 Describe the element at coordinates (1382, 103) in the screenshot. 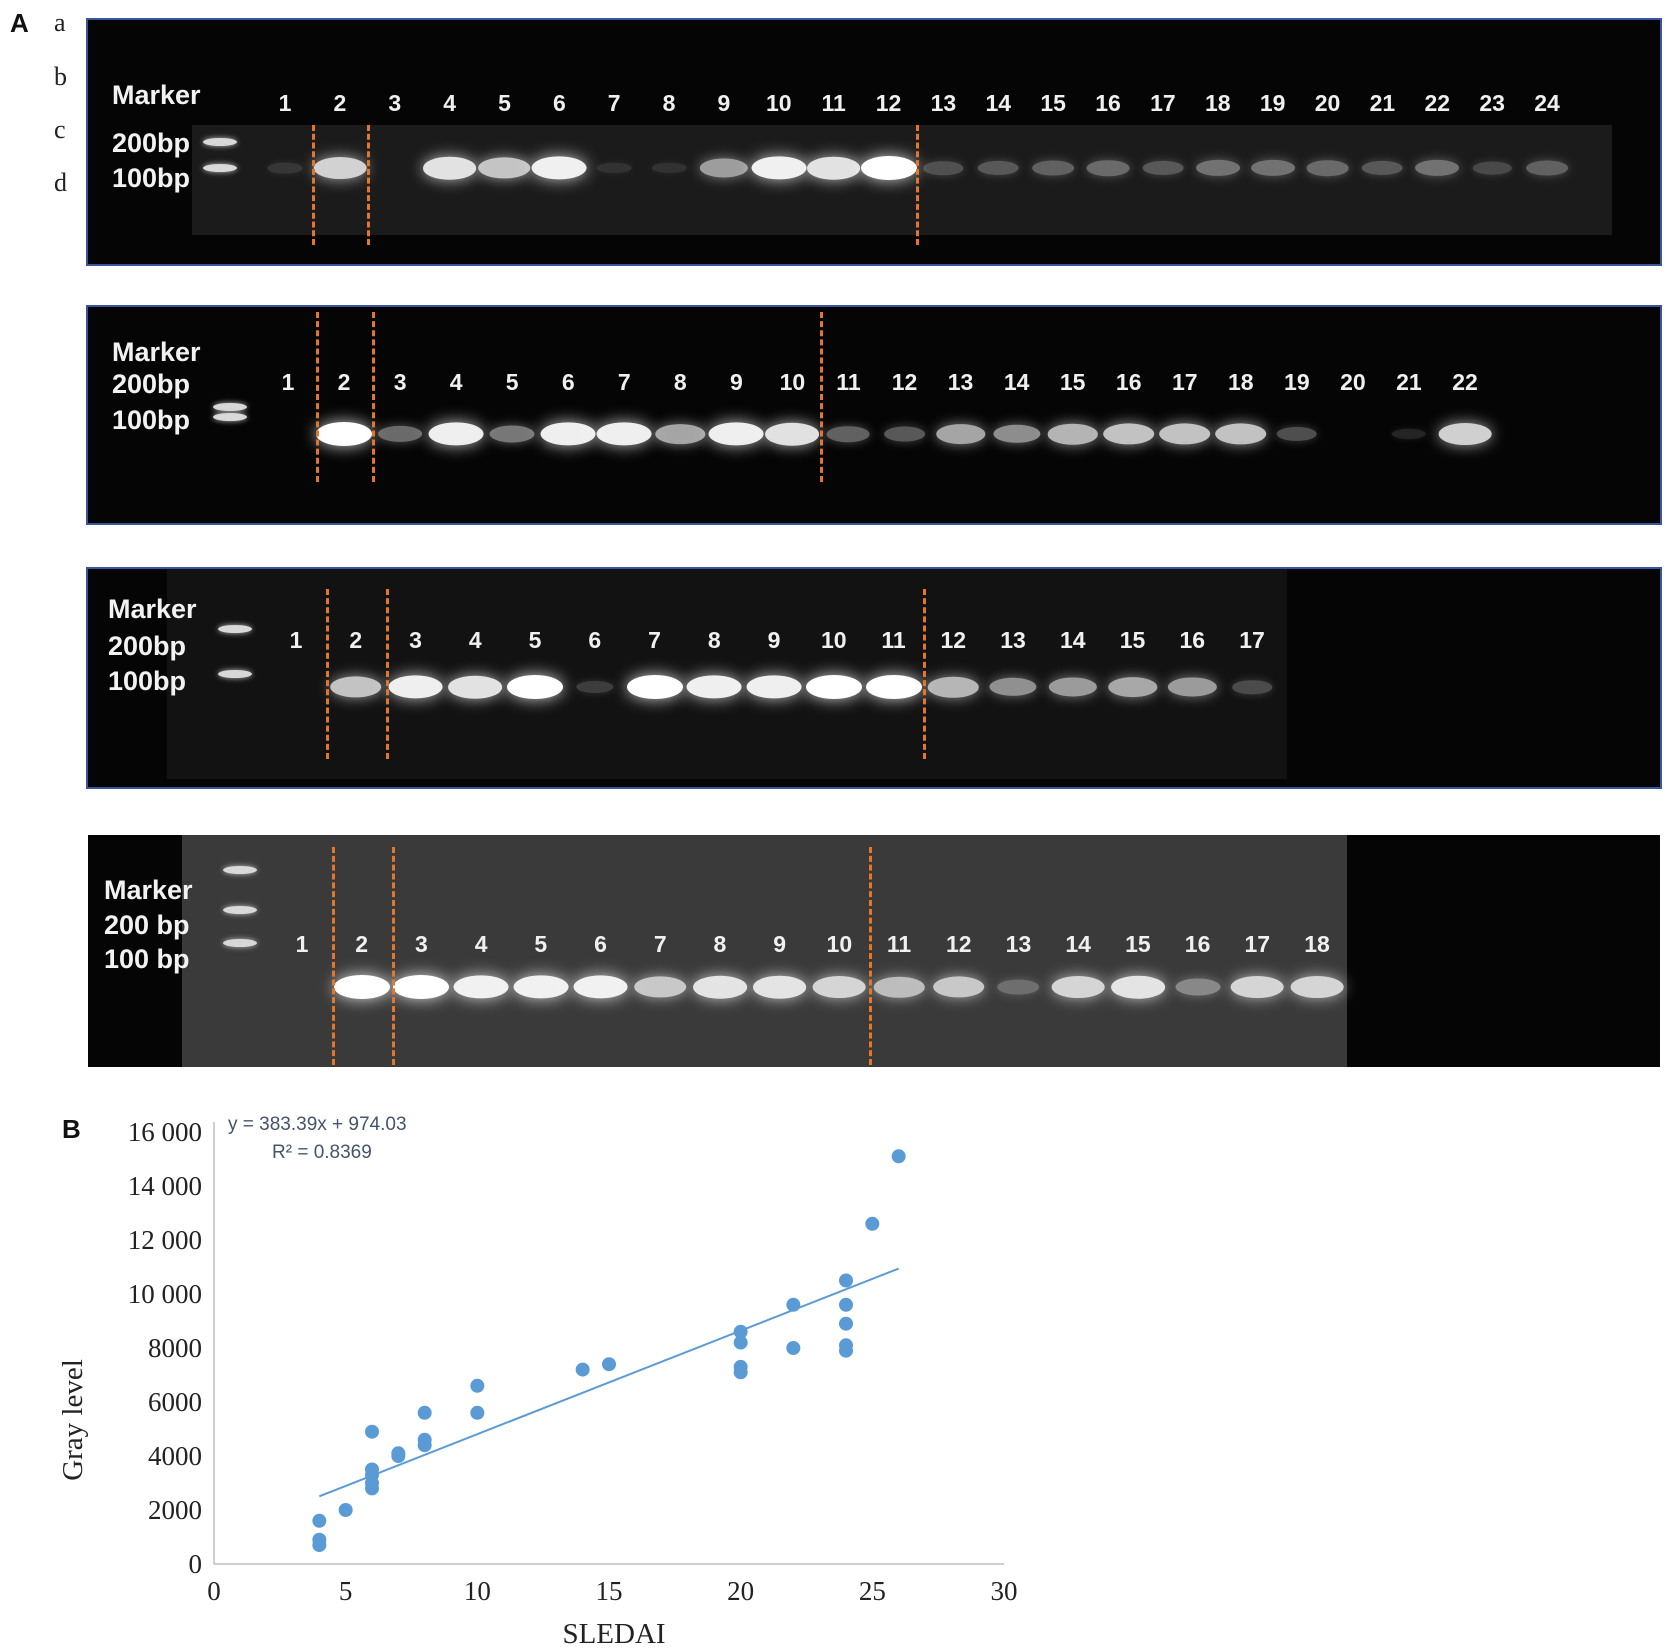

I see `lane-number: 21` at that location.